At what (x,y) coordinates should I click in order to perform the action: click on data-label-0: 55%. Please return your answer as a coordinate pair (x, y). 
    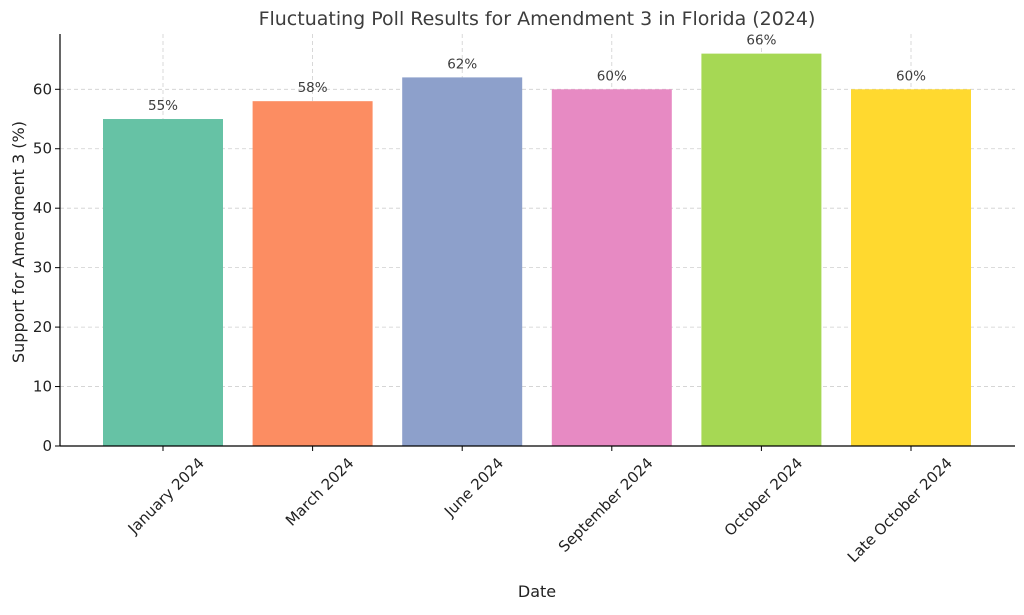
    Looking at the image, I should click on (163, 106).